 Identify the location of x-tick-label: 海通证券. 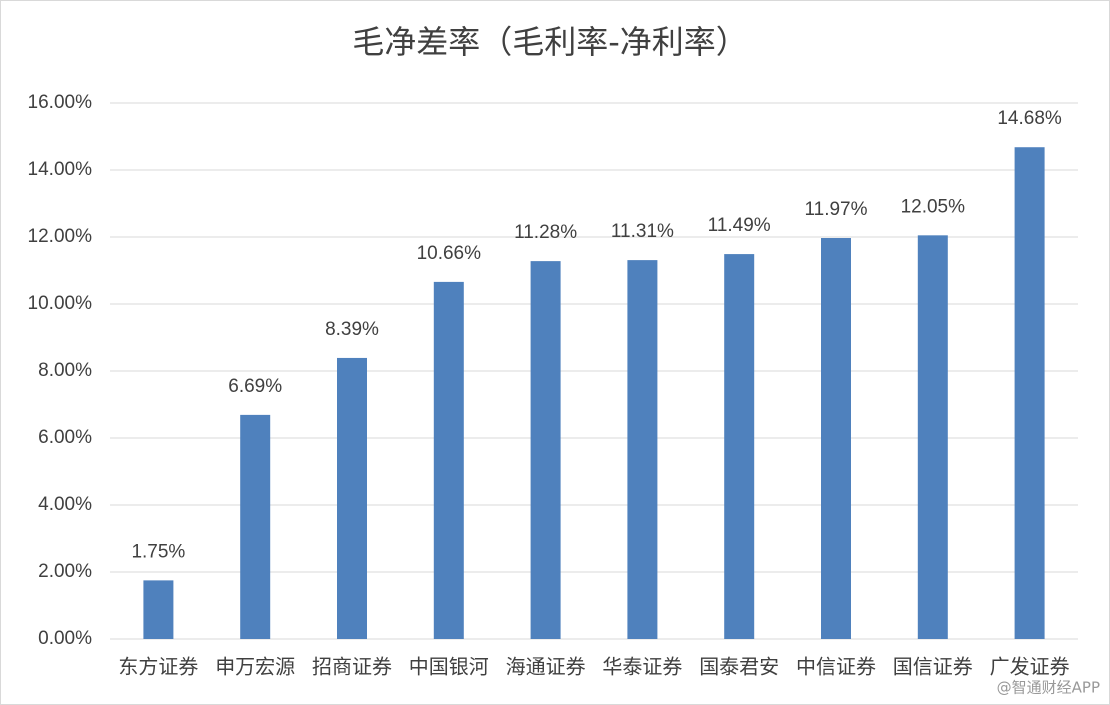
(546, 667).